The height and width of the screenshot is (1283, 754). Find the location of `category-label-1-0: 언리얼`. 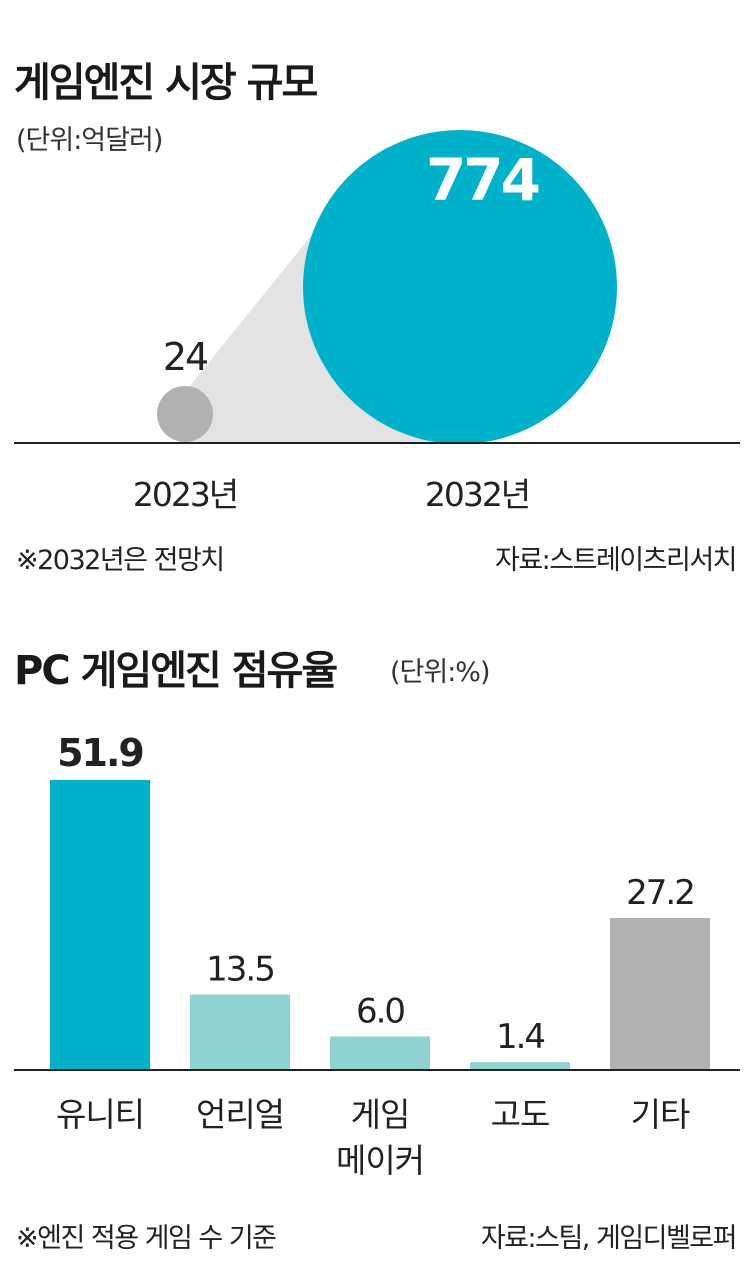

category-label-1-0: 언리얼 is located at coordinates (240, 1114).